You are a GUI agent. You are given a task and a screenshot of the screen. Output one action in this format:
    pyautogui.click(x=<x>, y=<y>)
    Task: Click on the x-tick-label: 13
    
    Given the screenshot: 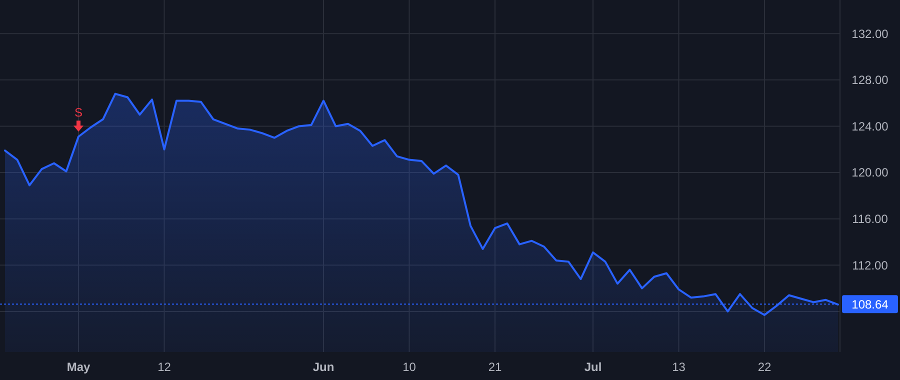 What is the action you would take?
    pyautogui.click(x=679, y=367)
    